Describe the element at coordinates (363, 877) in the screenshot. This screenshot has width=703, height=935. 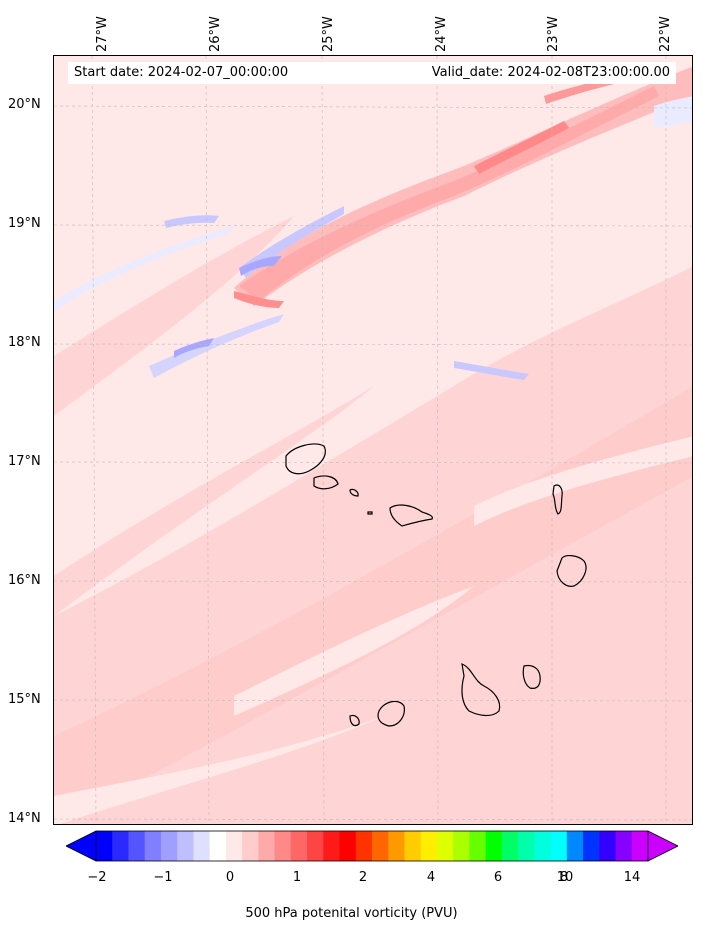
I see `colorbar-tick: 2` at that location.